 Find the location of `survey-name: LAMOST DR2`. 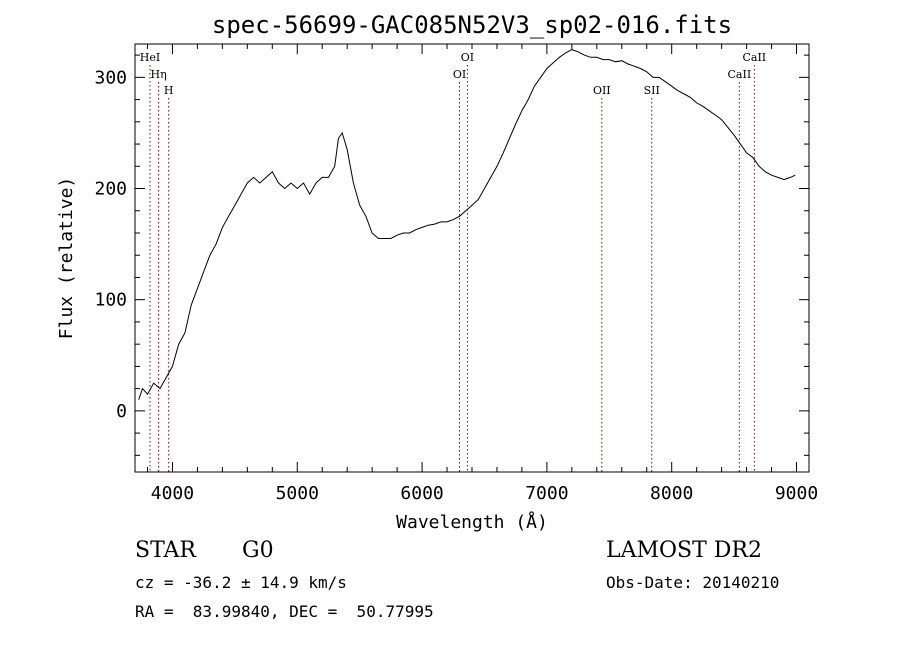

survey-name: LAMOST DR2 is located at coordinates (684, 550).